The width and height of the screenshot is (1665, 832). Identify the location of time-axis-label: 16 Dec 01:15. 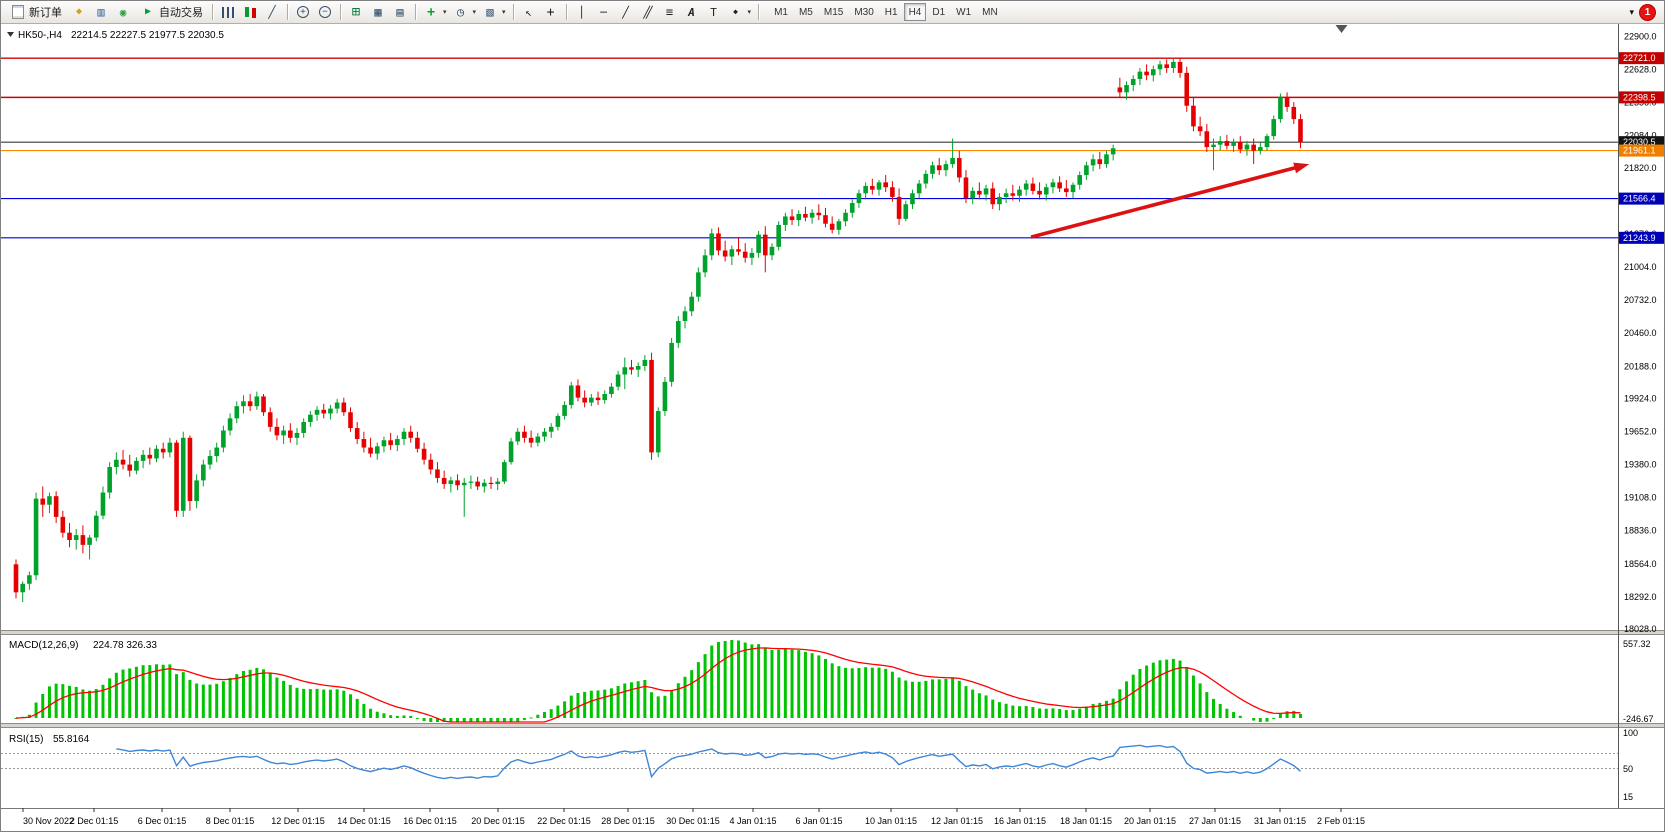
(430, 821).